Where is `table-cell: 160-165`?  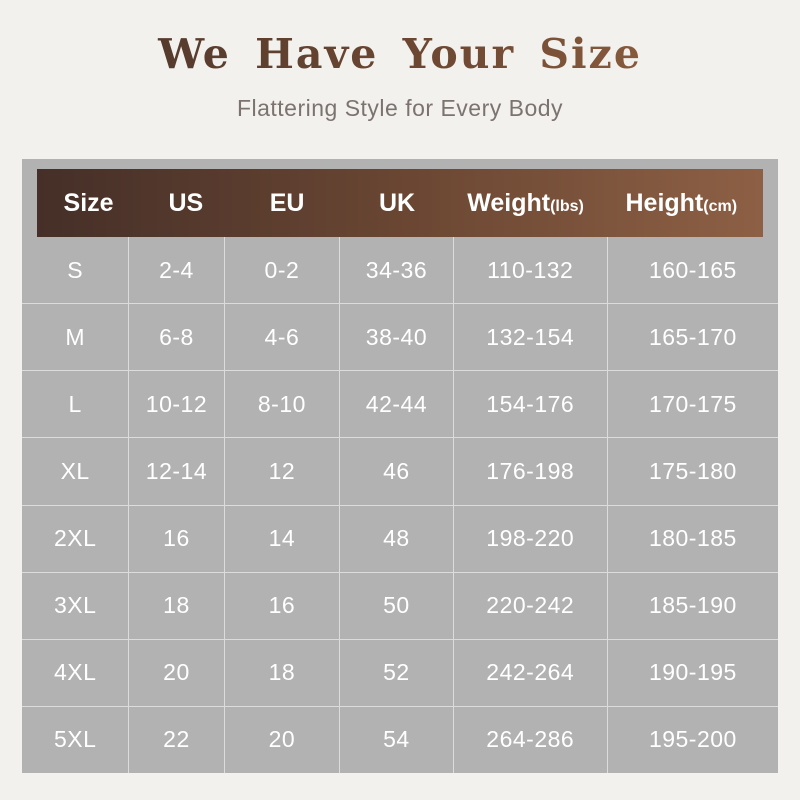 table-cell: 160-165 is located at coordinates (692, 269).